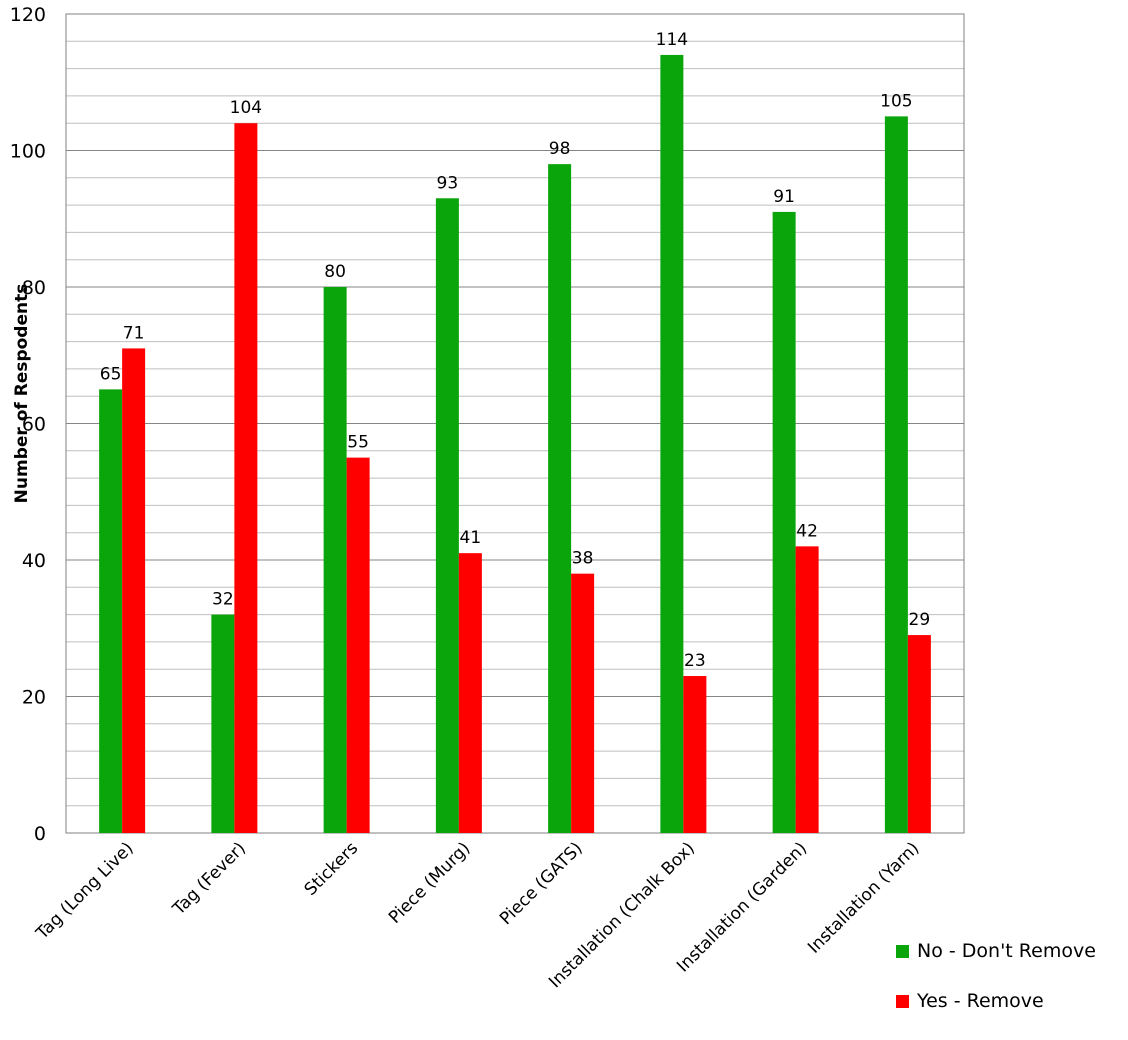 The image size is (1128, 1040). I want to click on y-tick-label: 40, so click(34, 561).